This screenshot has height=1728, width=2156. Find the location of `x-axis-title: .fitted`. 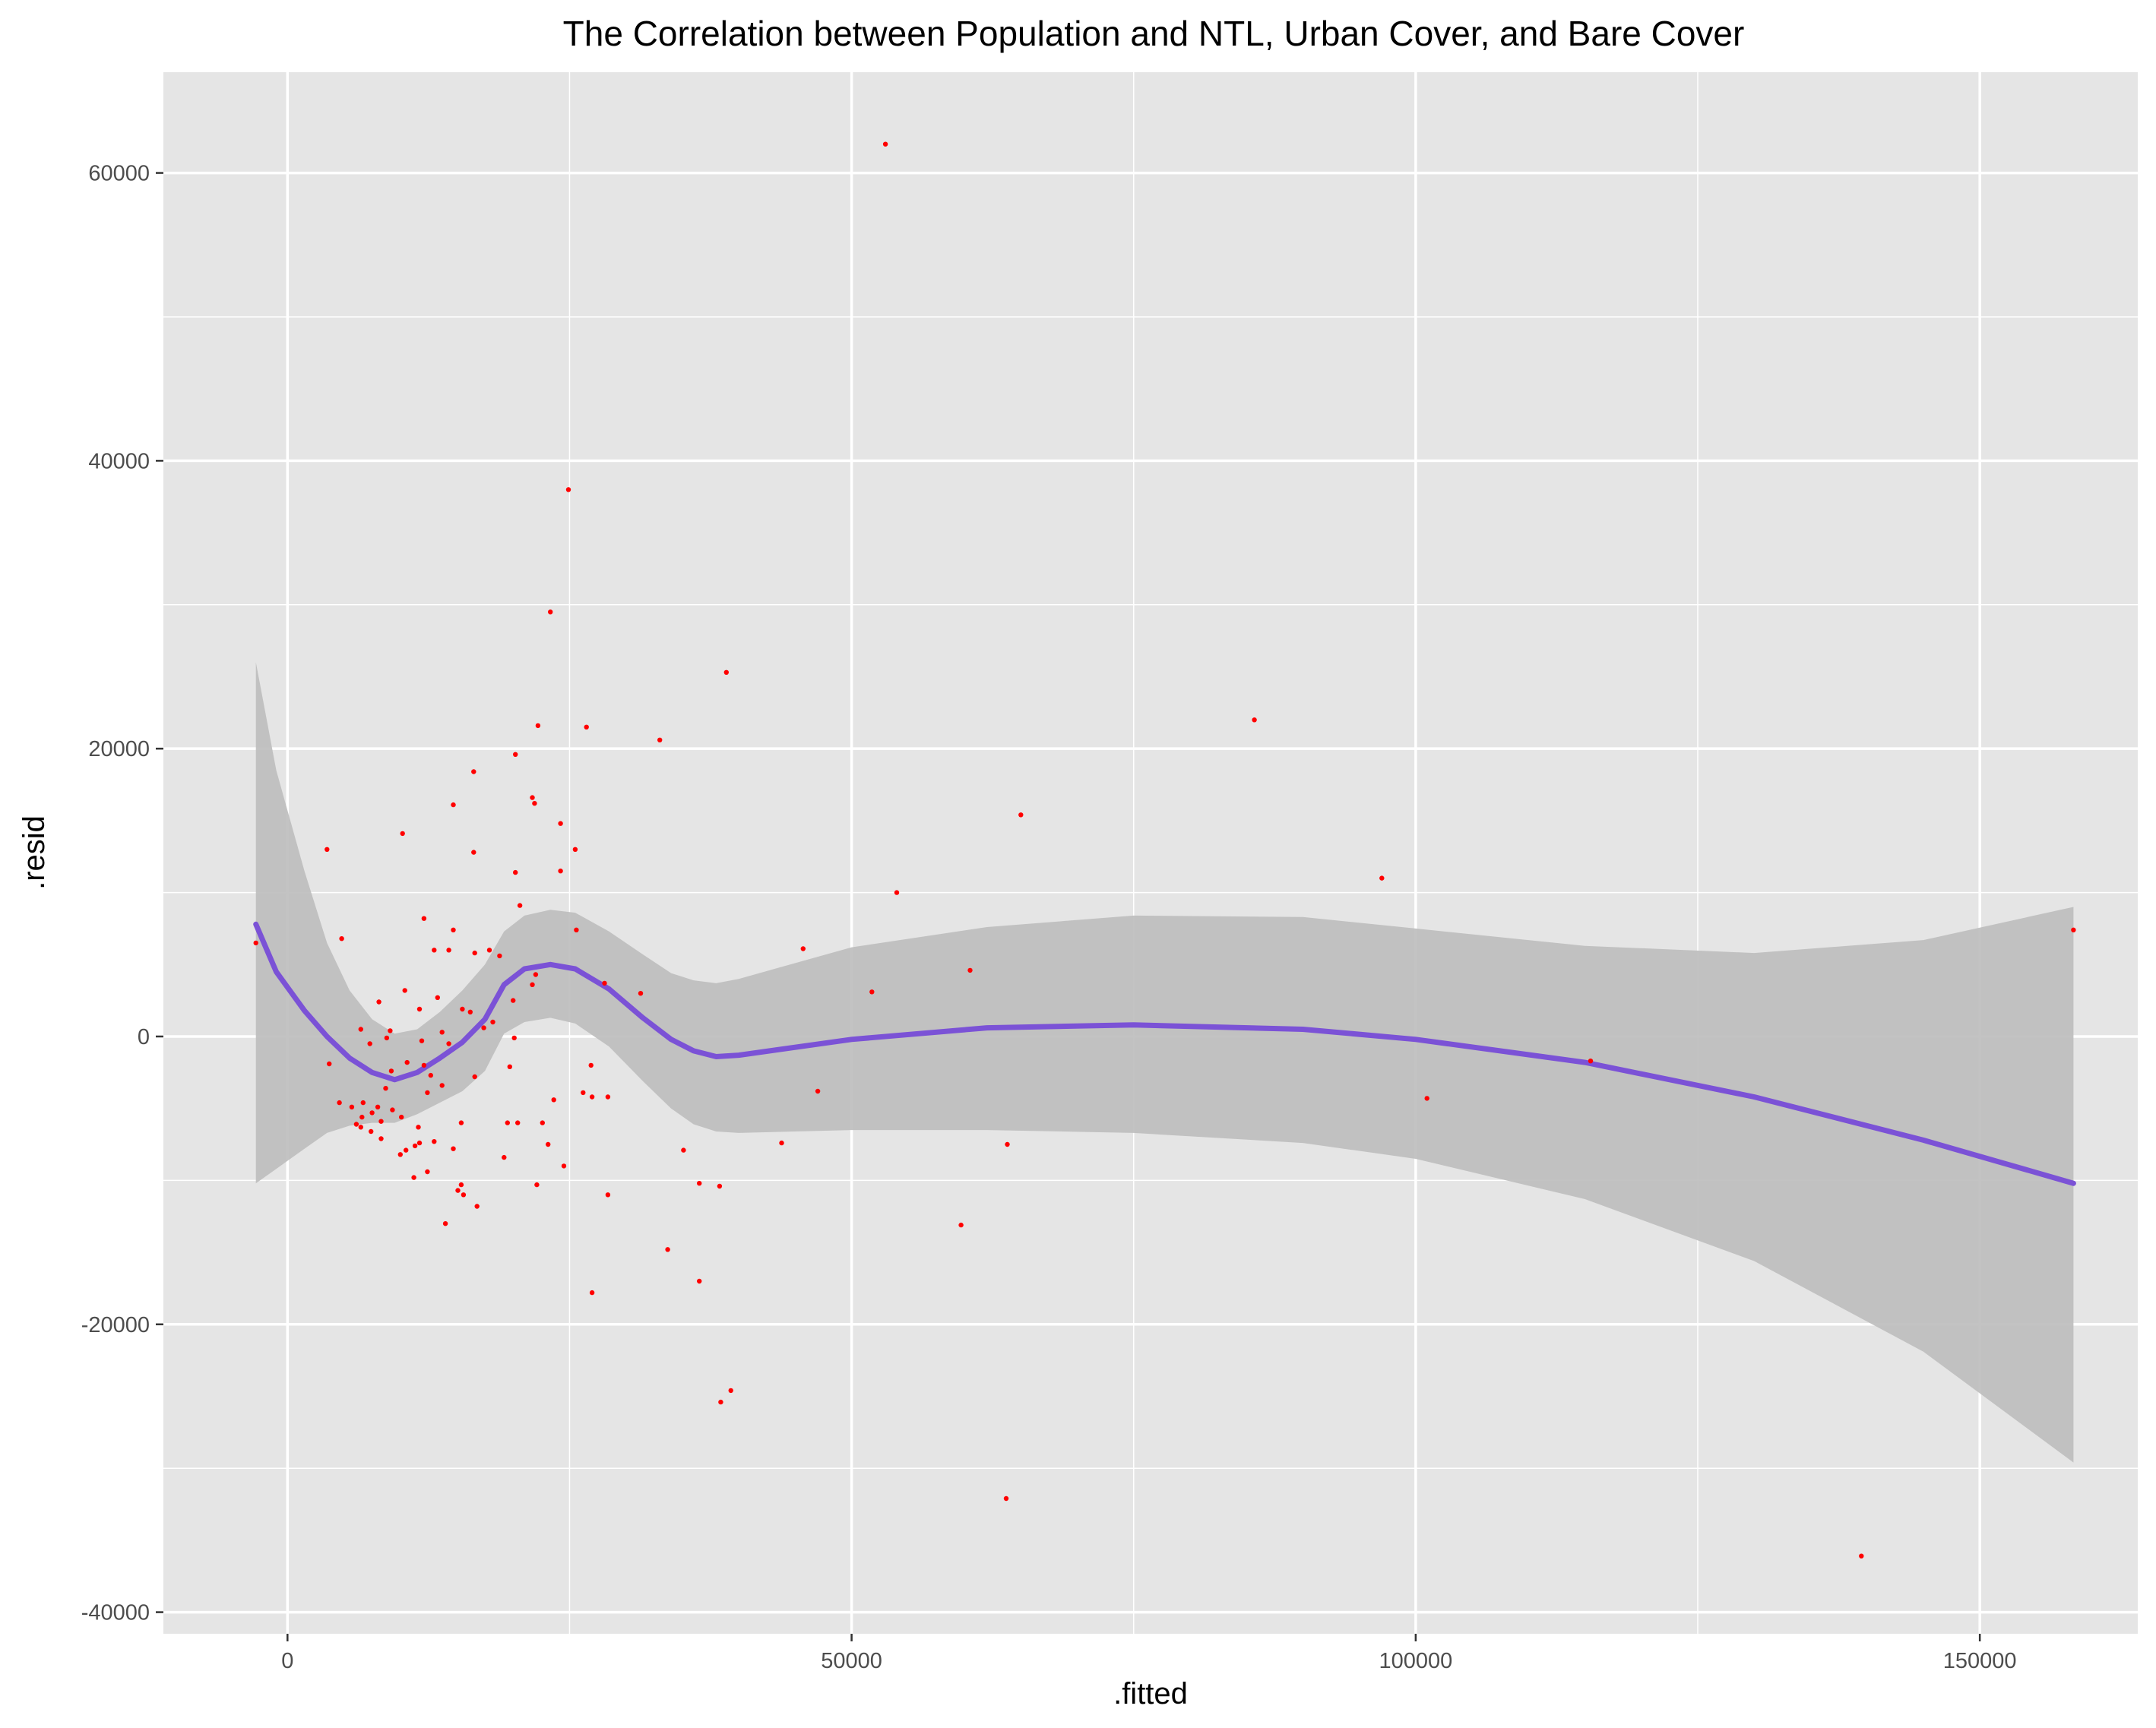

x-axis-title: .fitted is located at coordinates (1150, 1694).